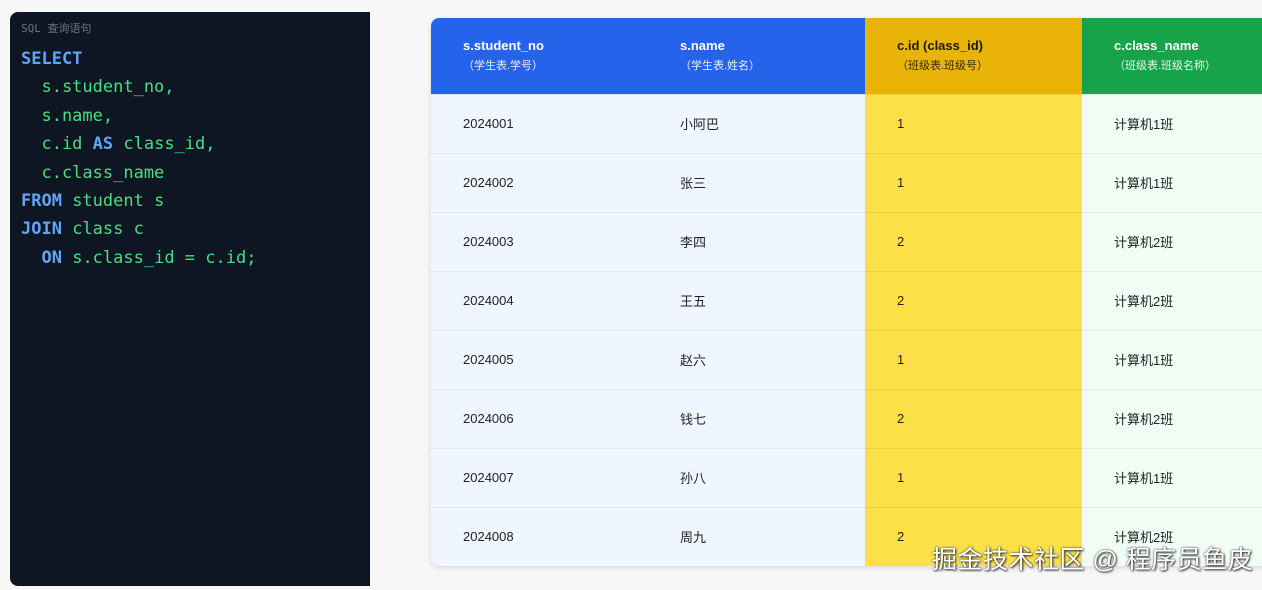 The height and width of the screenshot is (590, 1262). What do you see at coordinates (57, 144) in the screenshot?
I see `sql-text: c.id` at bounding box center [57, 144].